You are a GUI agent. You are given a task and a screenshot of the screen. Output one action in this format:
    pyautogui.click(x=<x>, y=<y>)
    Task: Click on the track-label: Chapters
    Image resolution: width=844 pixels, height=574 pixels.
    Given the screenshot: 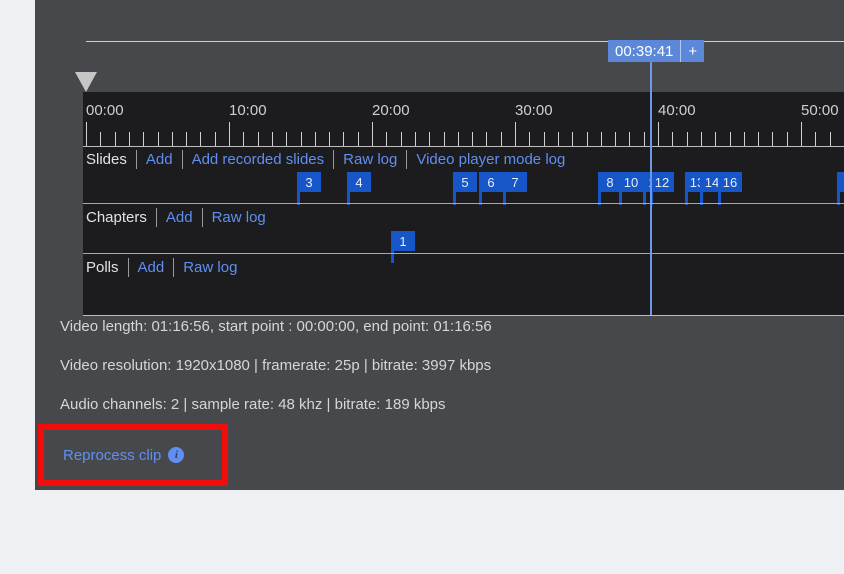 What is the action you would take?
    pyautogui.click(x=116, y=217)
    